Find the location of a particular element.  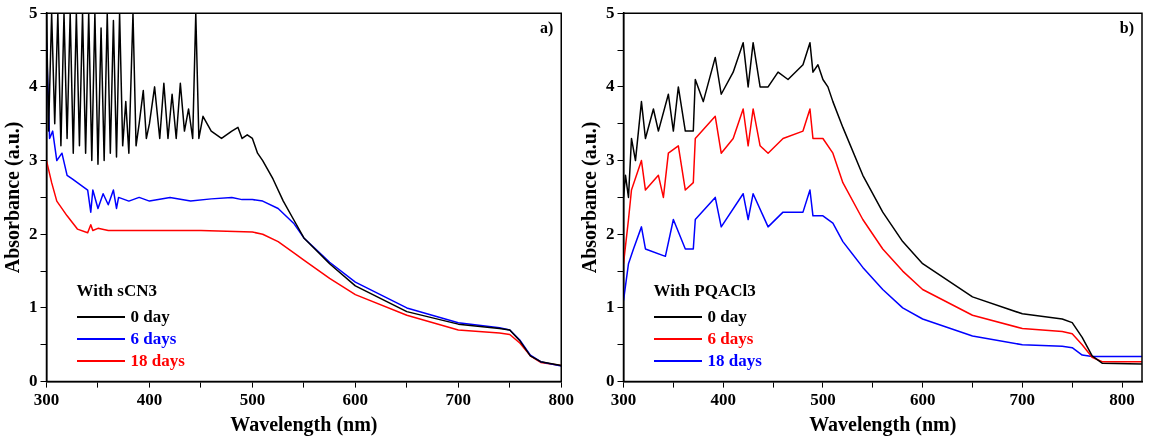

annotation: a) is located at coordinates (546, 28).